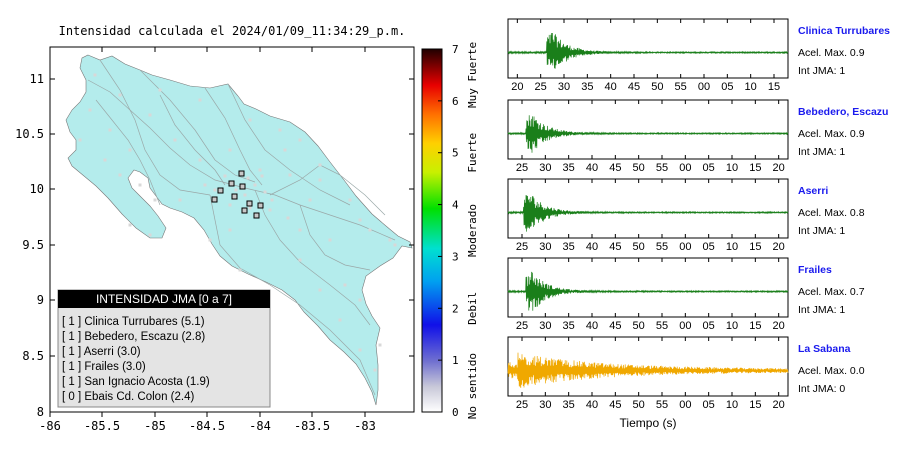 The height and width of the screenshot is (465, 910). What do you see at coordinates (104, 367) in the screenshot?
I see `legend-entry: [ 1 ] Frailes (3.0)` at bounding box center [104, 367].